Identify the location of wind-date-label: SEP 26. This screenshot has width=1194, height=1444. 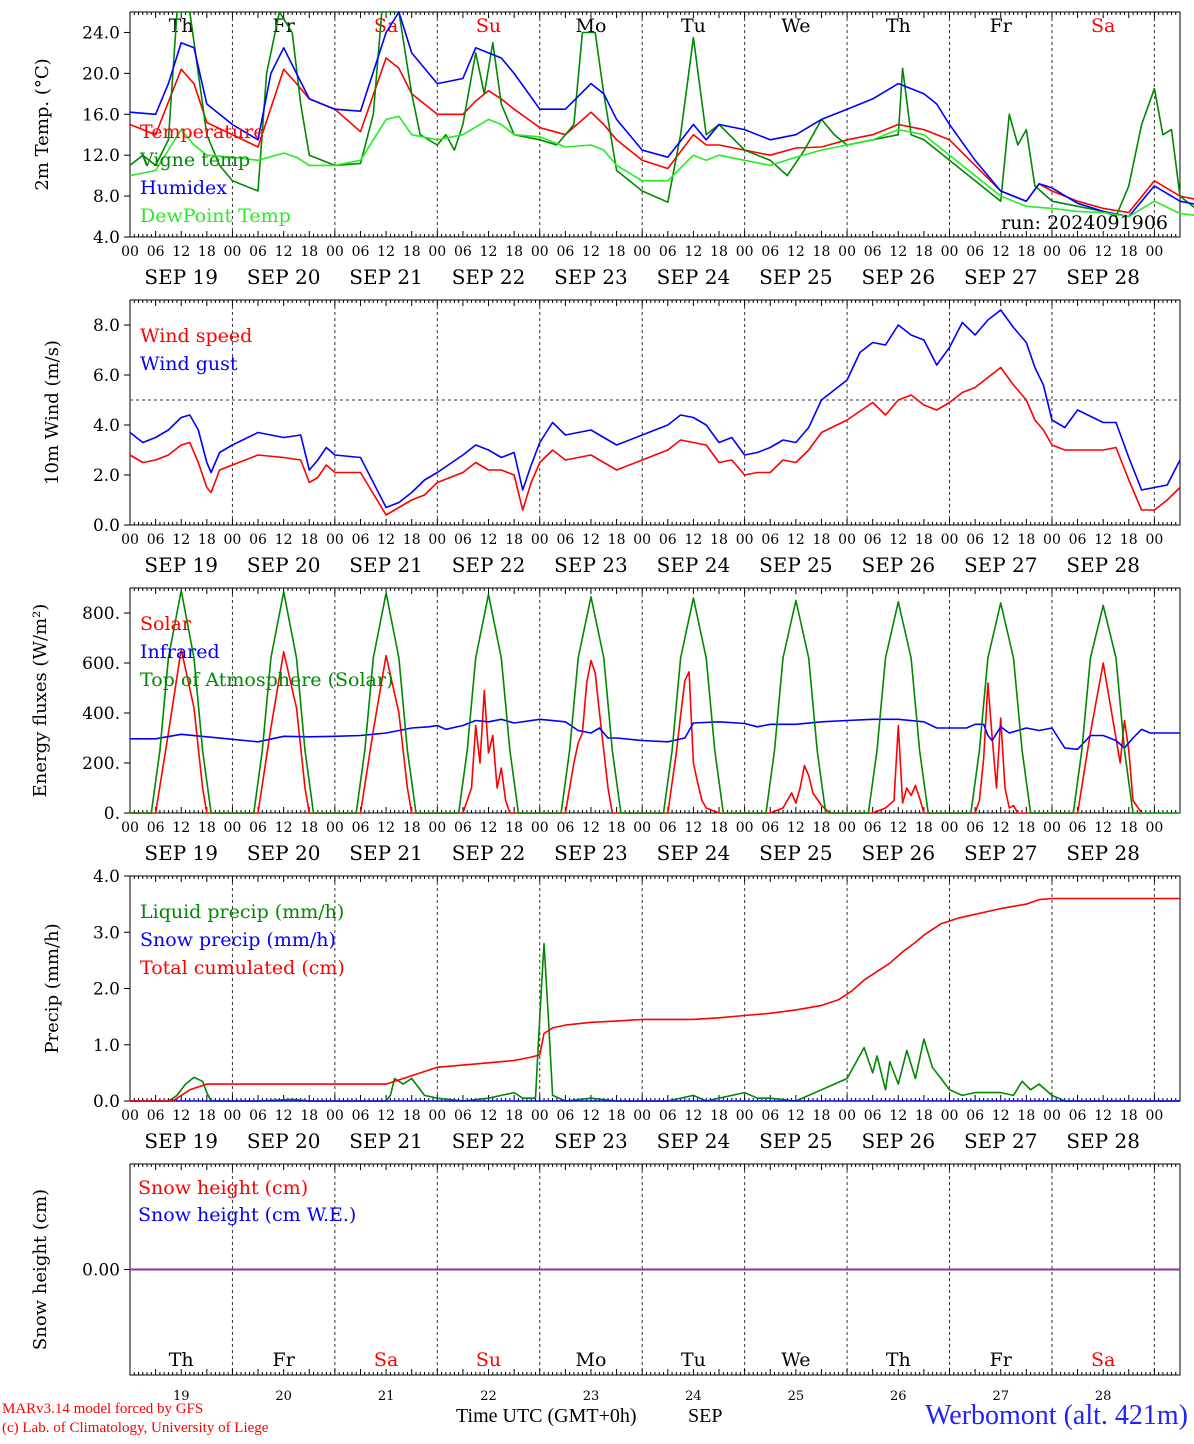
(899, 565).